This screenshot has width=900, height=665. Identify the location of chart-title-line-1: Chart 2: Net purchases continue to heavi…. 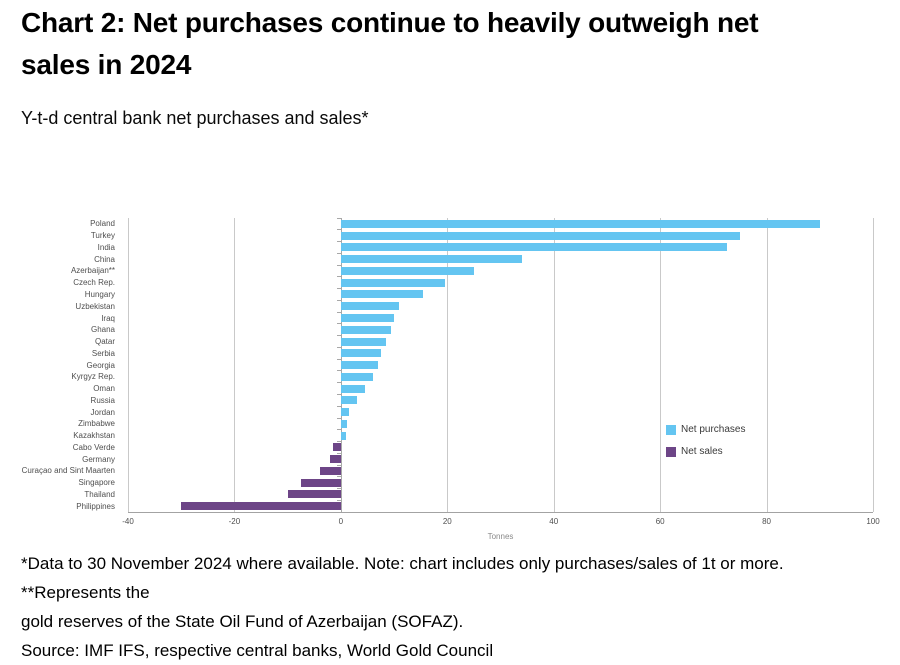
(390, 22).